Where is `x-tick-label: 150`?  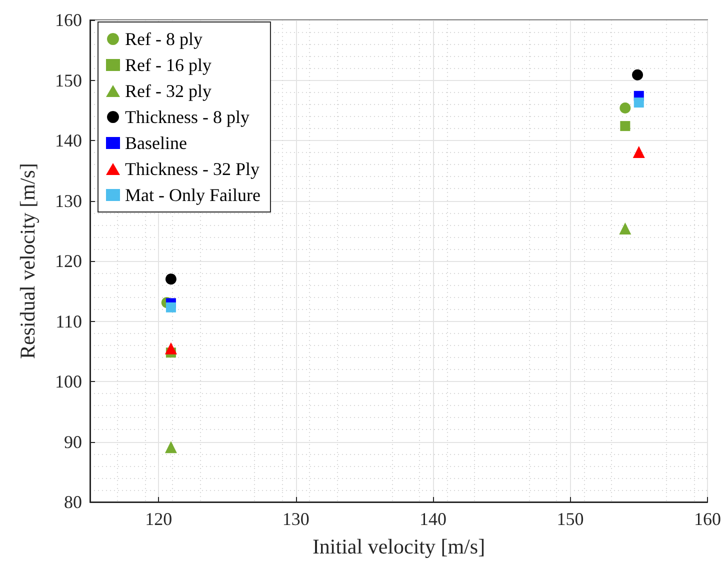
x-tick-label: 150 is located at coordinates (570, 519).